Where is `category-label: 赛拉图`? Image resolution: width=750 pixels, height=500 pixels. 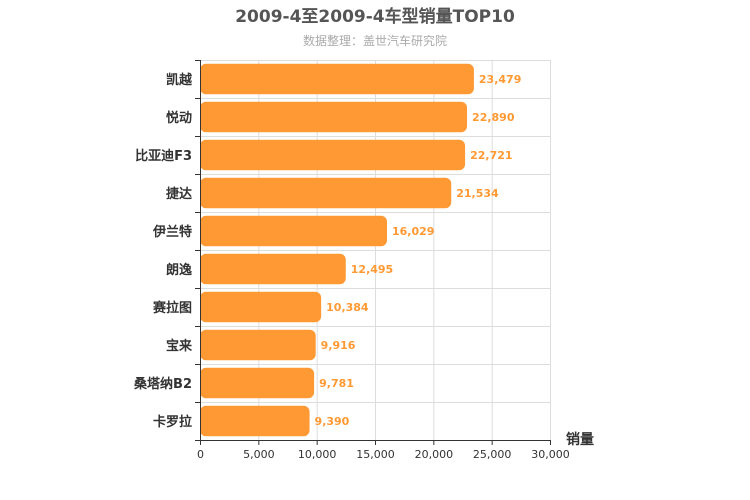
category-label: 赛拉图 is located at coordinates (172, 308).